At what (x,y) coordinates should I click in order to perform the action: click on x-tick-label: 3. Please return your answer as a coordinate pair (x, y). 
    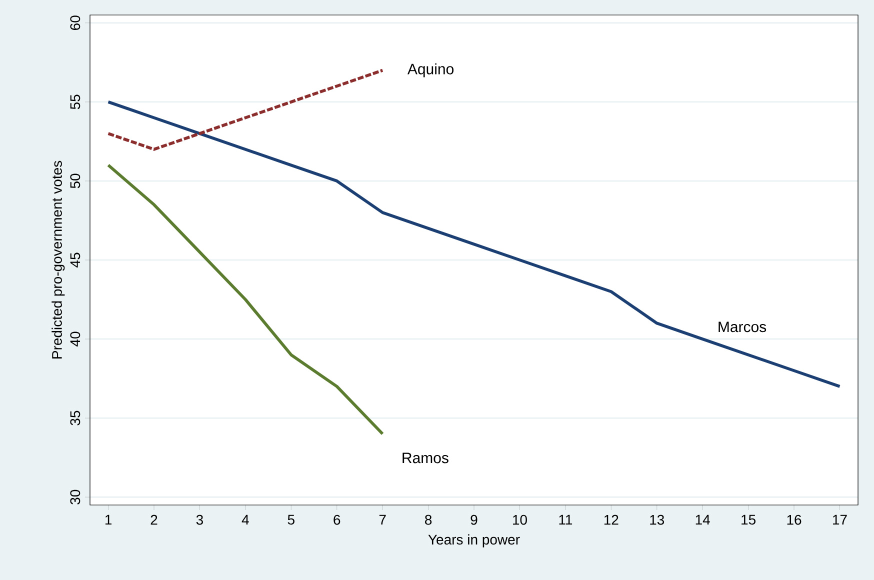
    Looking at the image, I should click on (199, 519).